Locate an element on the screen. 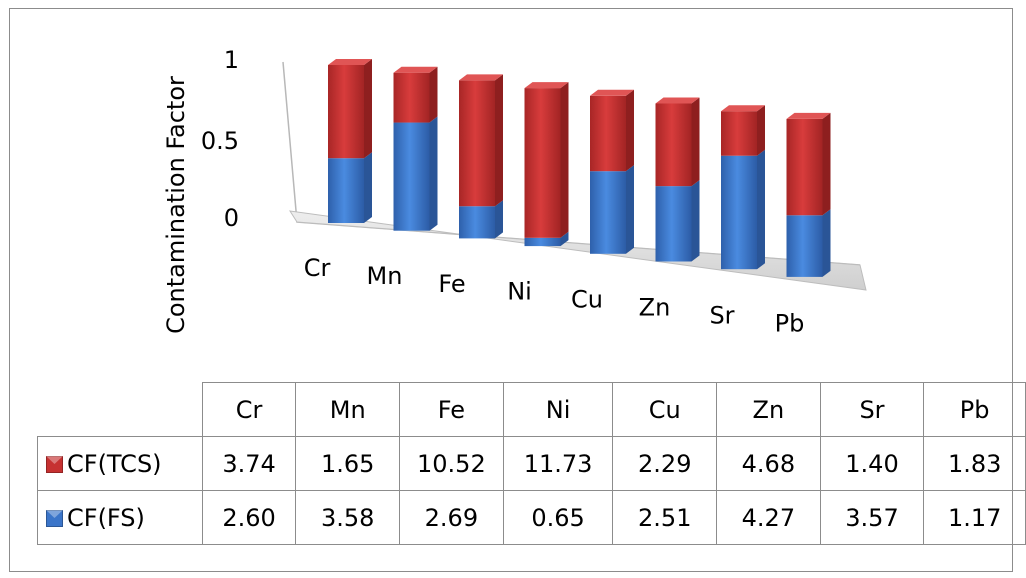  bar-fs-mn-side is located at coordinates (433, 173).